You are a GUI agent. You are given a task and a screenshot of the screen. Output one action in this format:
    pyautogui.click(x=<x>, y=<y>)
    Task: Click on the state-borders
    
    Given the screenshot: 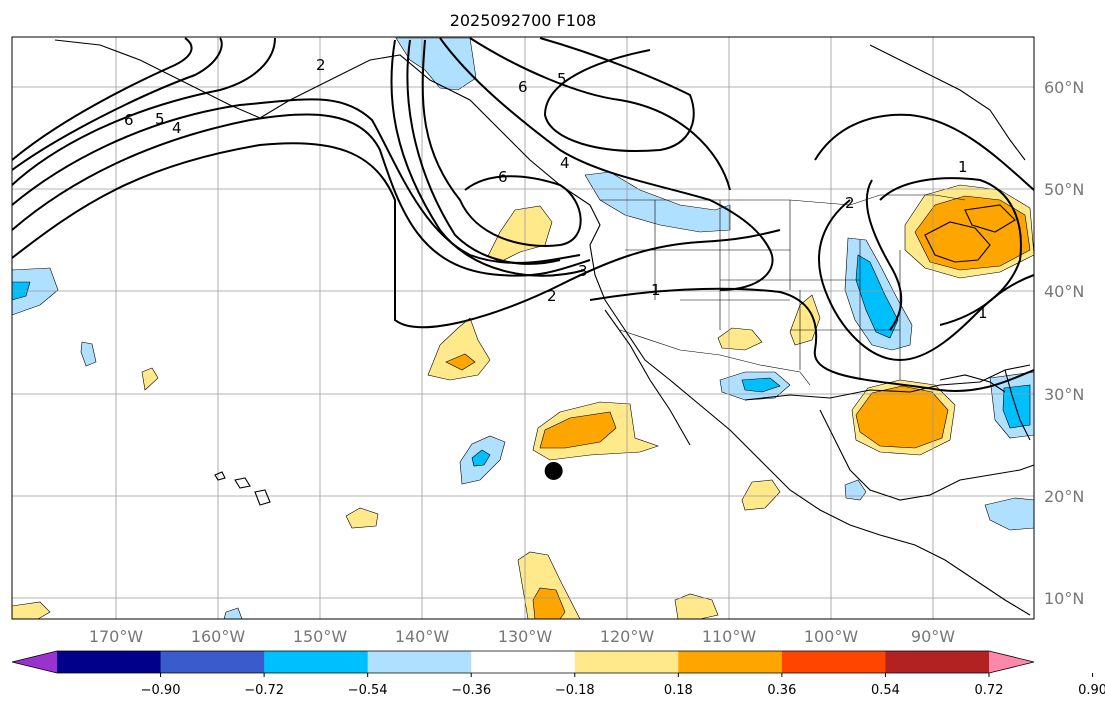 What is the action you would take?
    pyautogui.click(x=783, y=290)
    